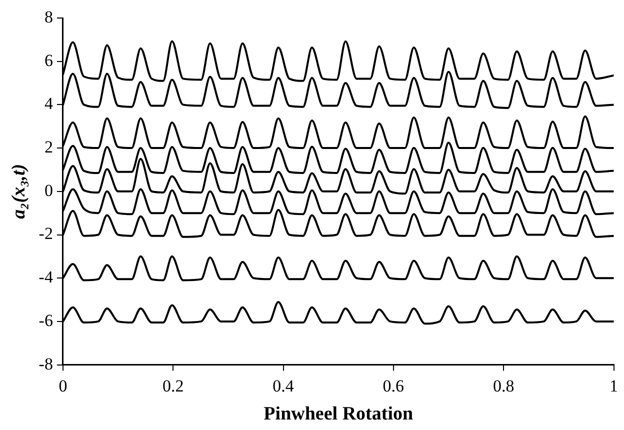  What do you see at coordinates (46, 277) in the screenshot?
I see `y-tick-label: -4` at bounding box center [46, 277].